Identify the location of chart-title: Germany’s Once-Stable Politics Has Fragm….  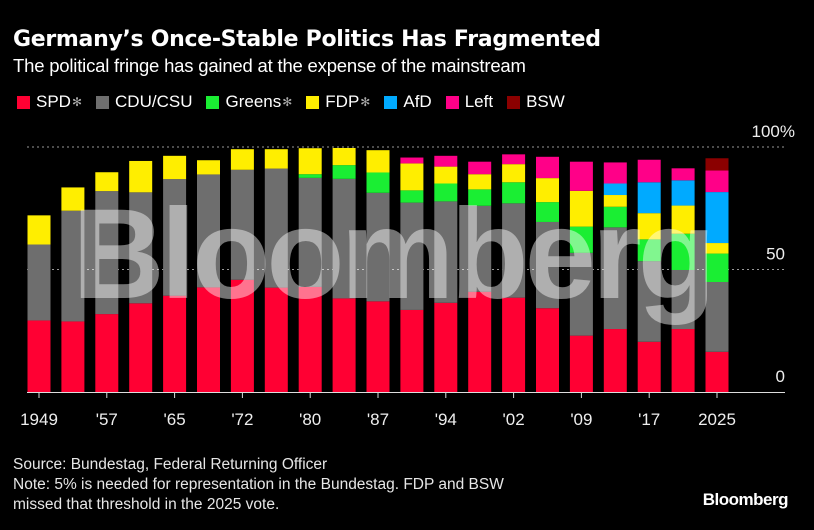
(307, 39).